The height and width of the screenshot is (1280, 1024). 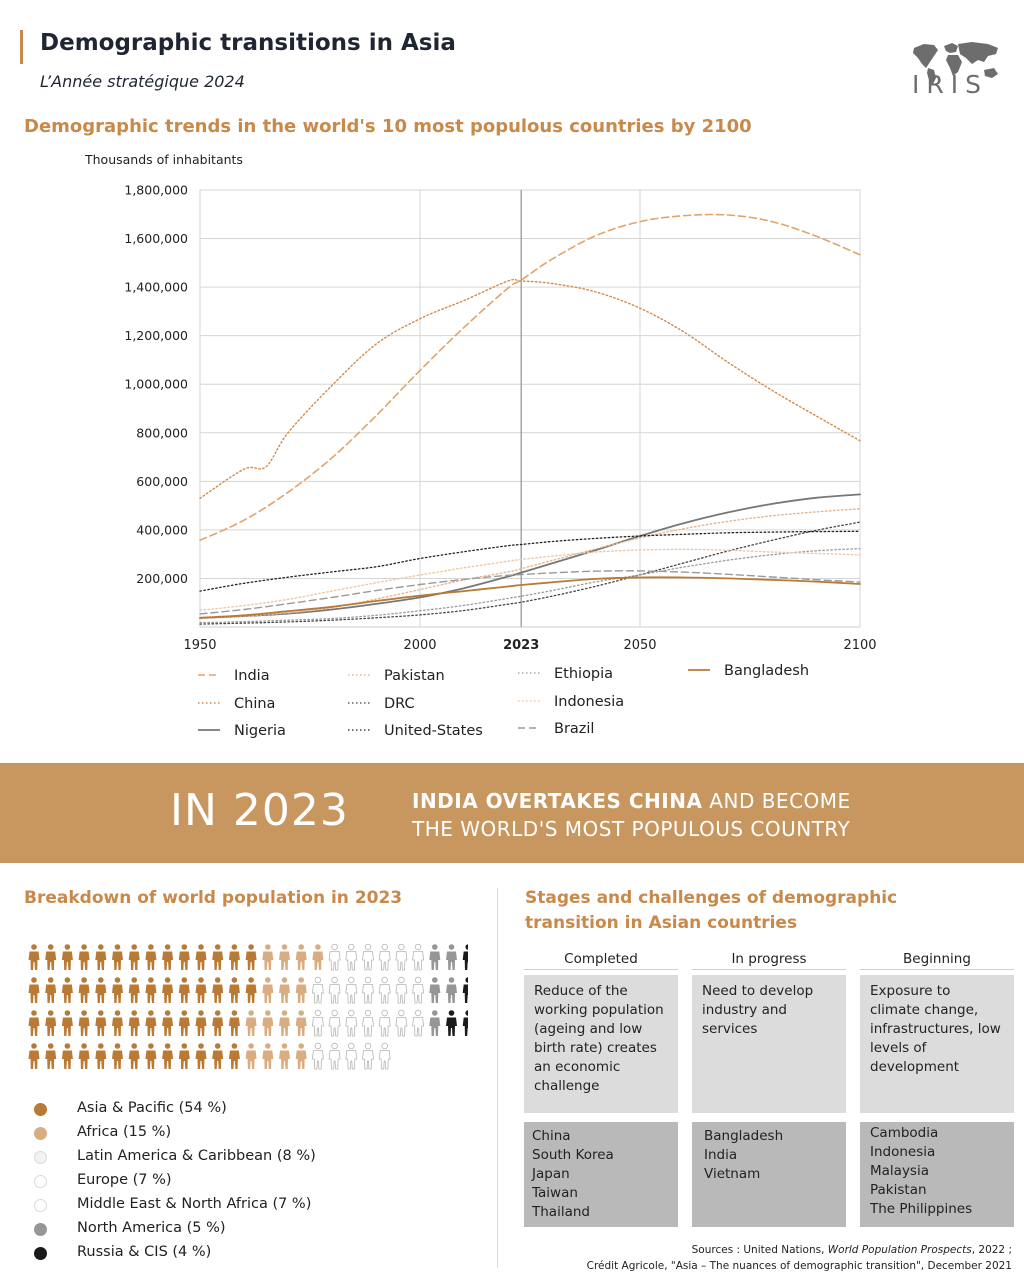 What do you see at coordinates (898, 1190) in the screenshot?
I see `country-item: Pakistan` at bounding box center [898, 1190].